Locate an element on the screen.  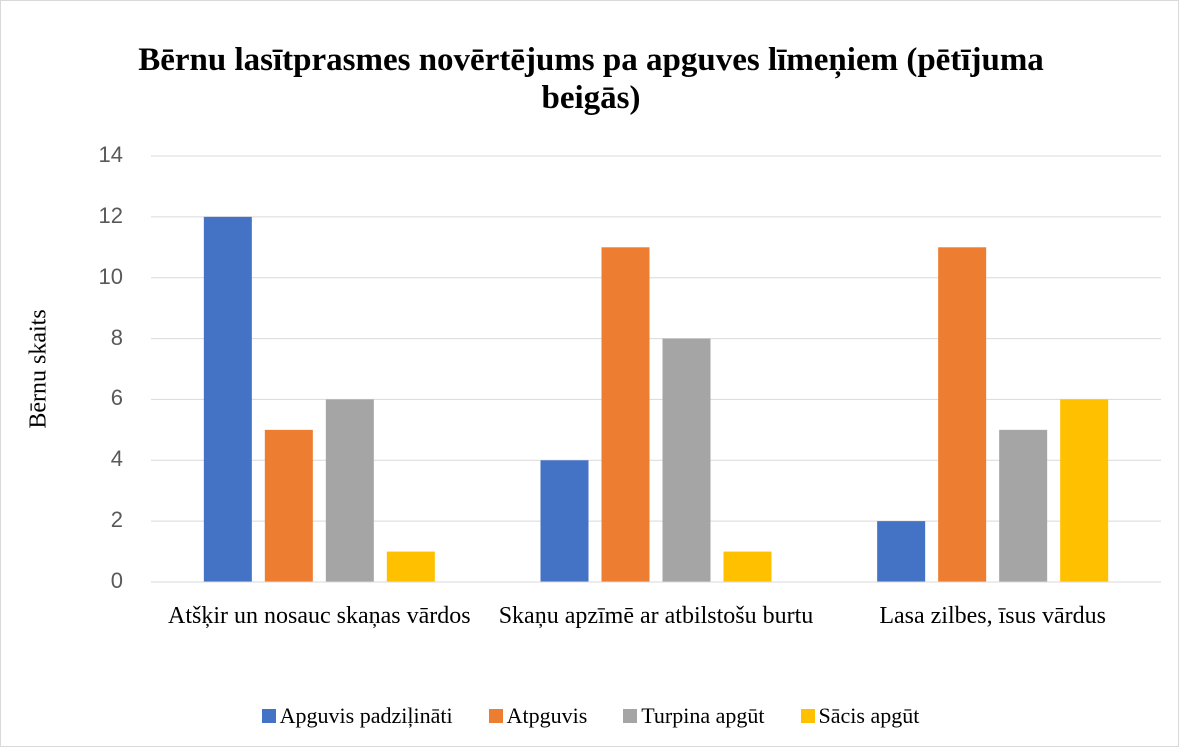
legend-item: Turpina apgūt is located at coordinates (694, 716).